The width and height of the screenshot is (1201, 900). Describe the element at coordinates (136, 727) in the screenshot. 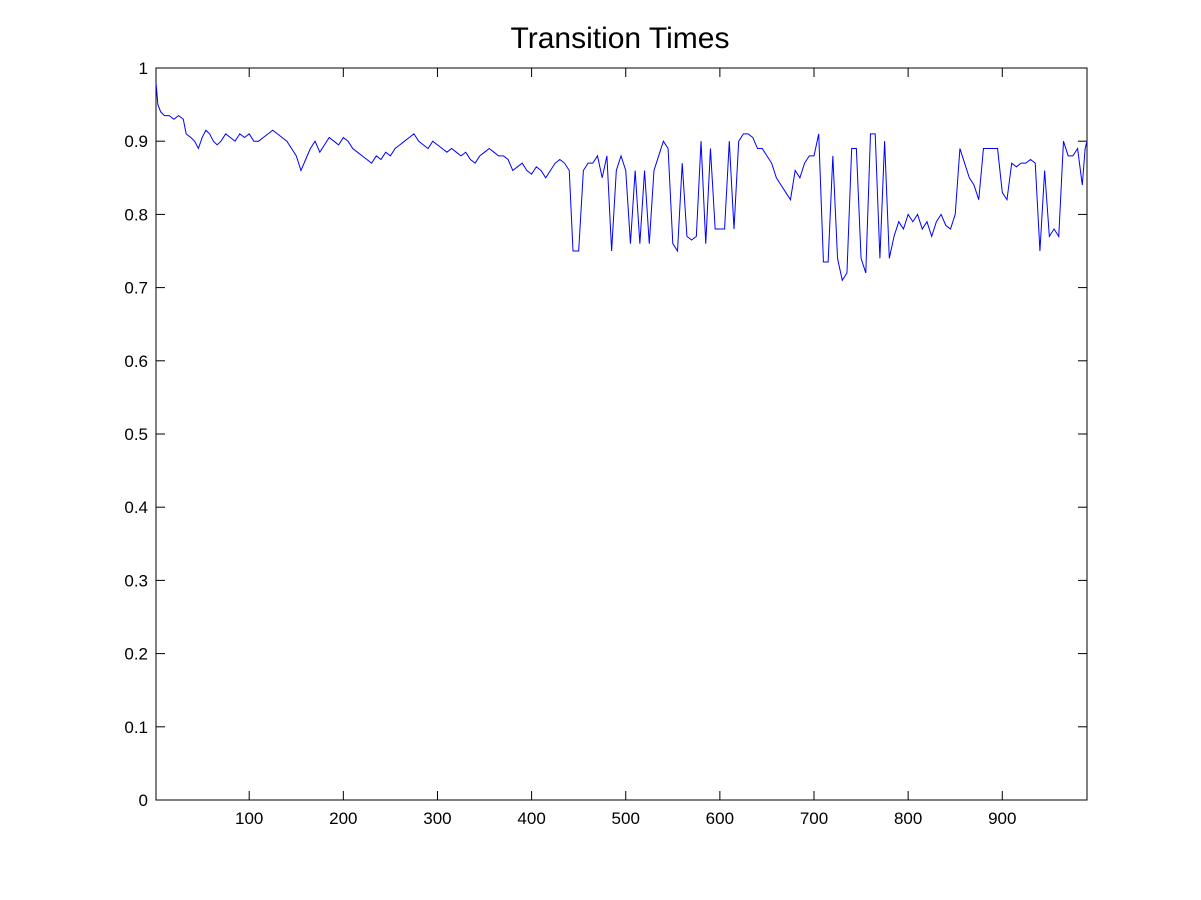

I see `y-tick-label: 0.1` at that location.